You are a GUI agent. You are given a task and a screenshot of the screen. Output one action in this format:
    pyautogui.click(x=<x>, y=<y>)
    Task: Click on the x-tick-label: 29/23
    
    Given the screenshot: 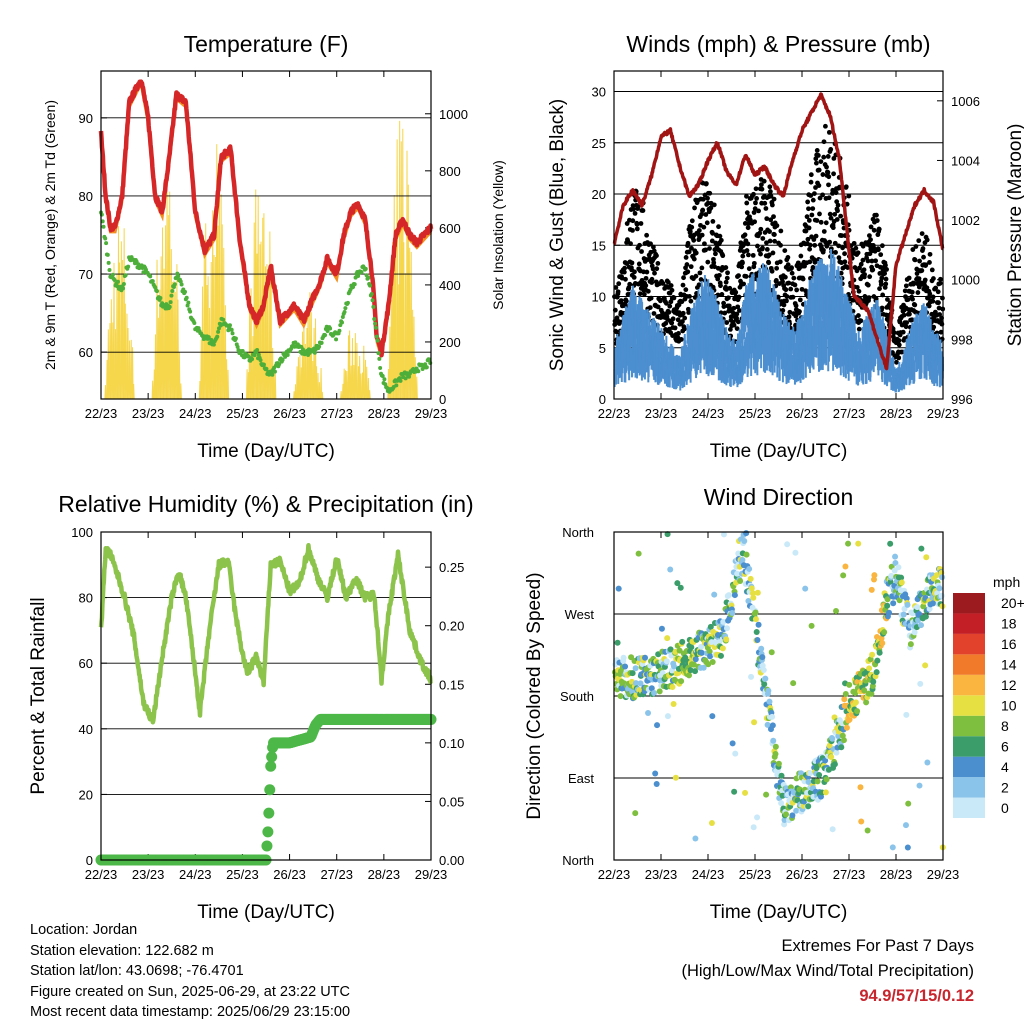 What is the action you would take?
    pyautogui.click(x=943, y=874)
    